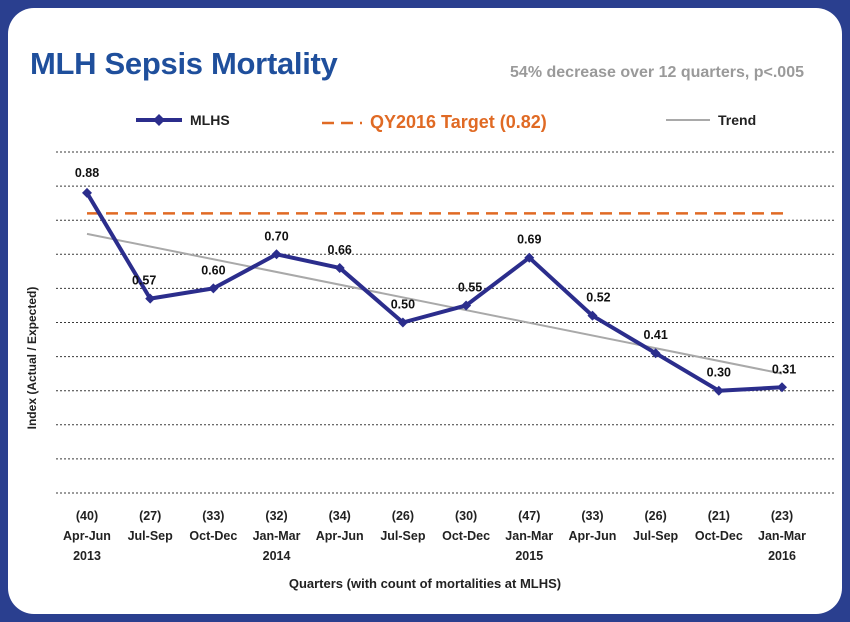 Image resolution: width=850 pixels, height=622 pixels. Describe the element at coordinates (529, 516) in the screenshot. I see `x-tick-count: (47)` at that location.